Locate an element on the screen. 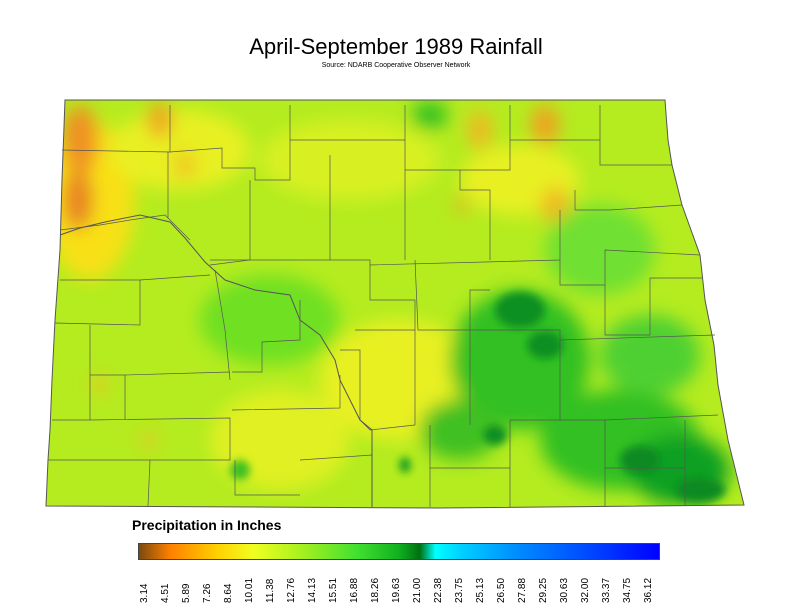  legend-tick-label: 12.76 is located at coordinates (291, 590).